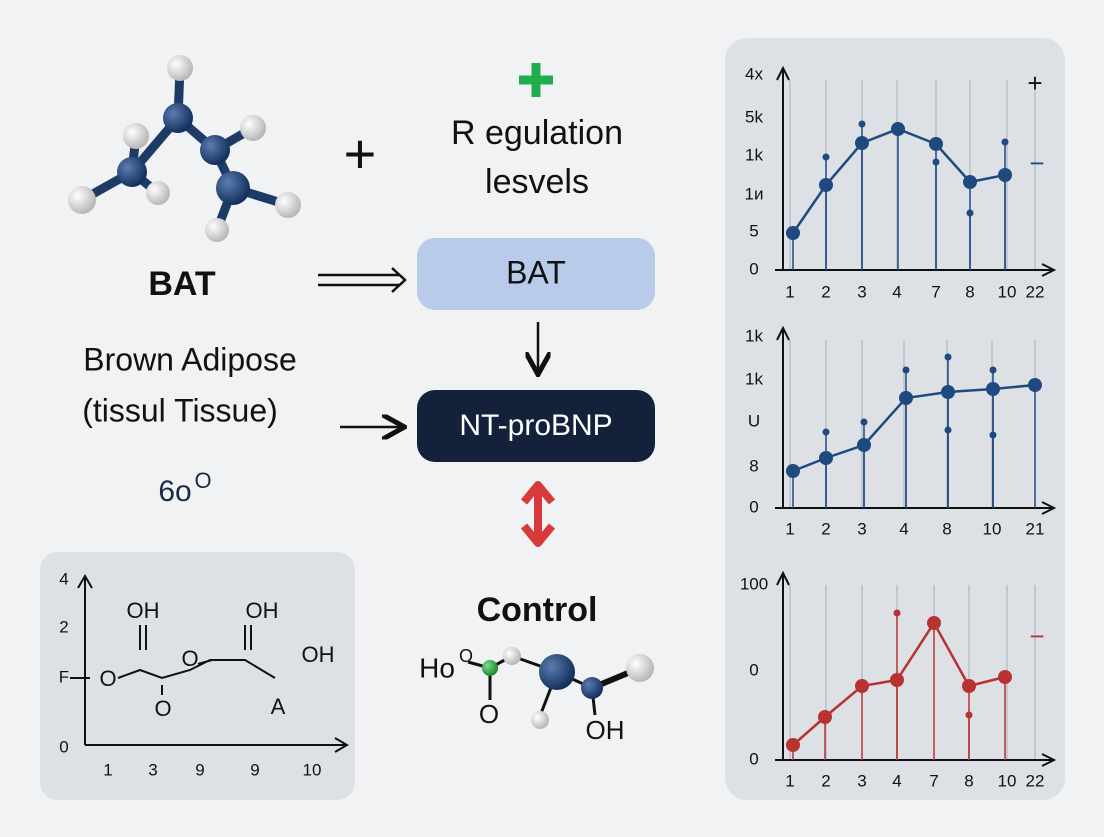 Image resolution: width=1104 pixels, height=837 pixels. I want to click on node-label: BAT, so click(536, 272).